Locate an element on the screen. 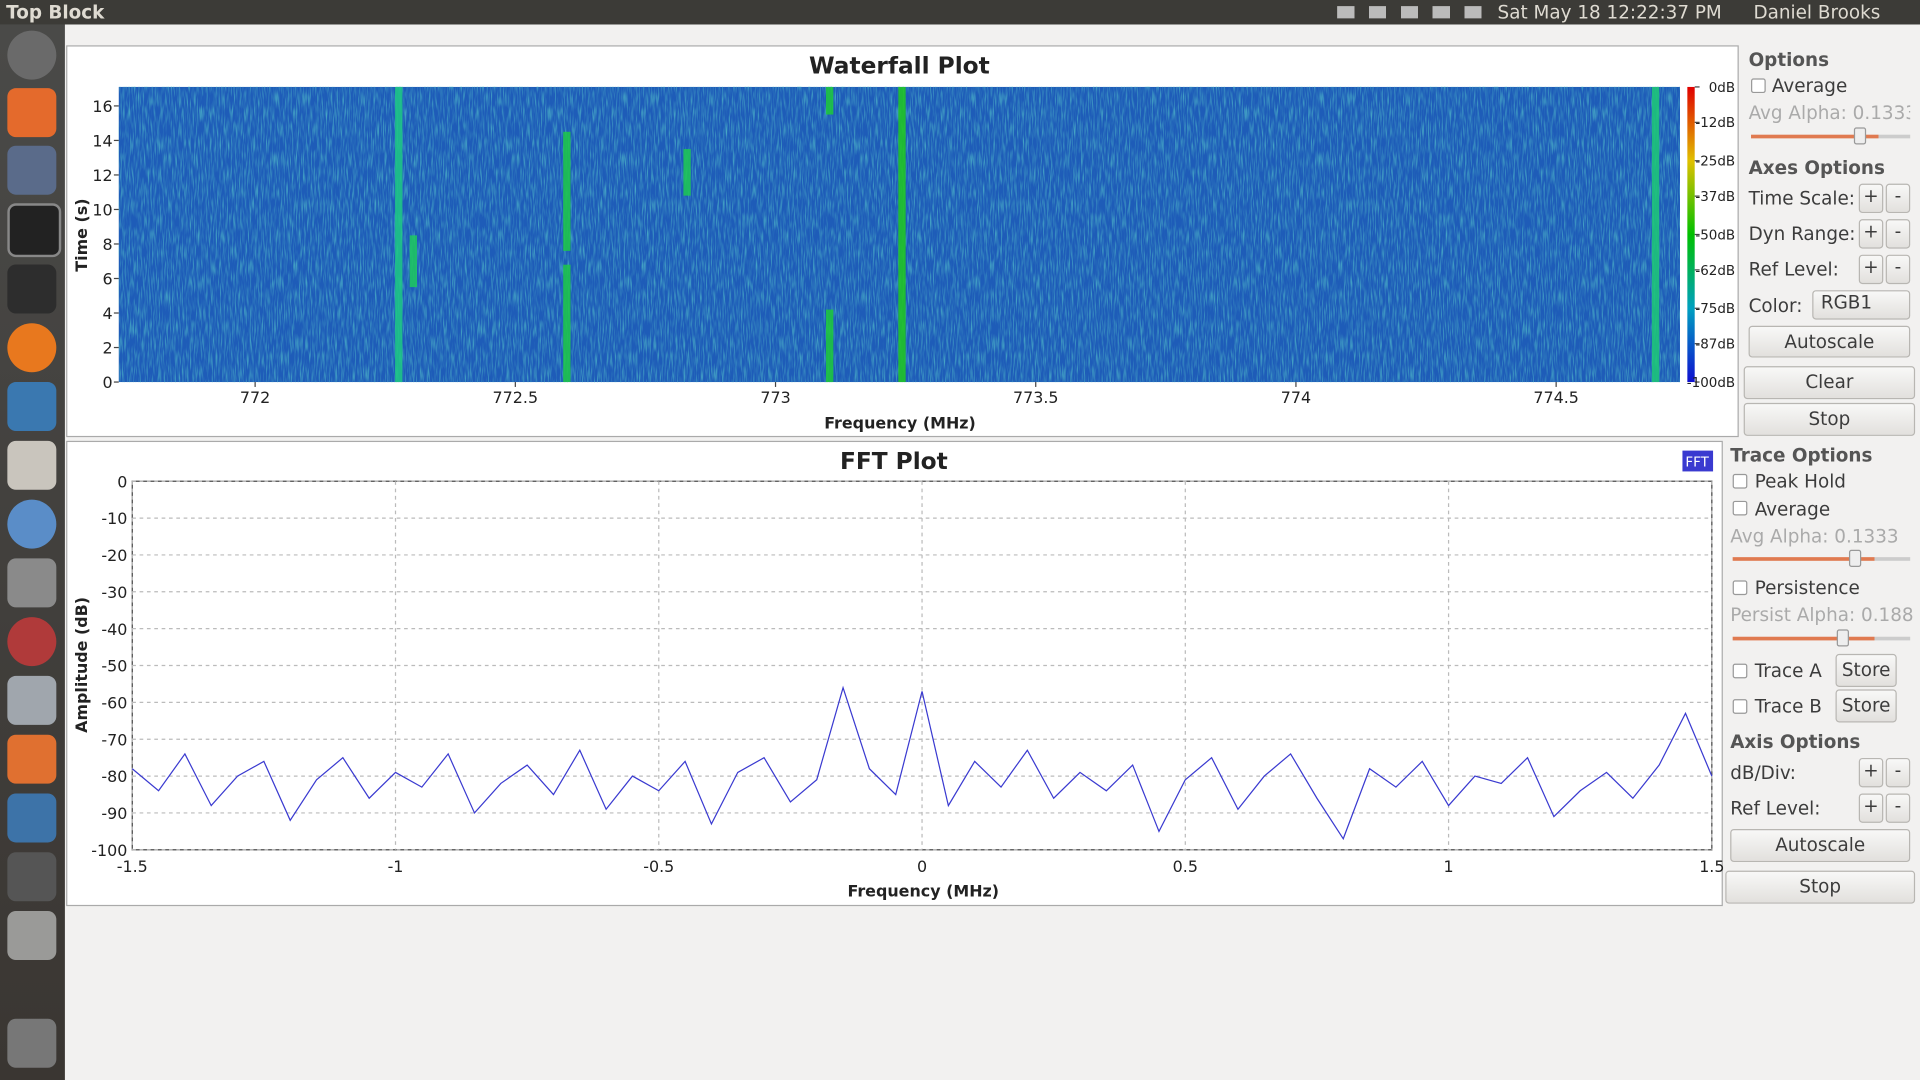  button: Clear is located at coordinates (1829, 383).